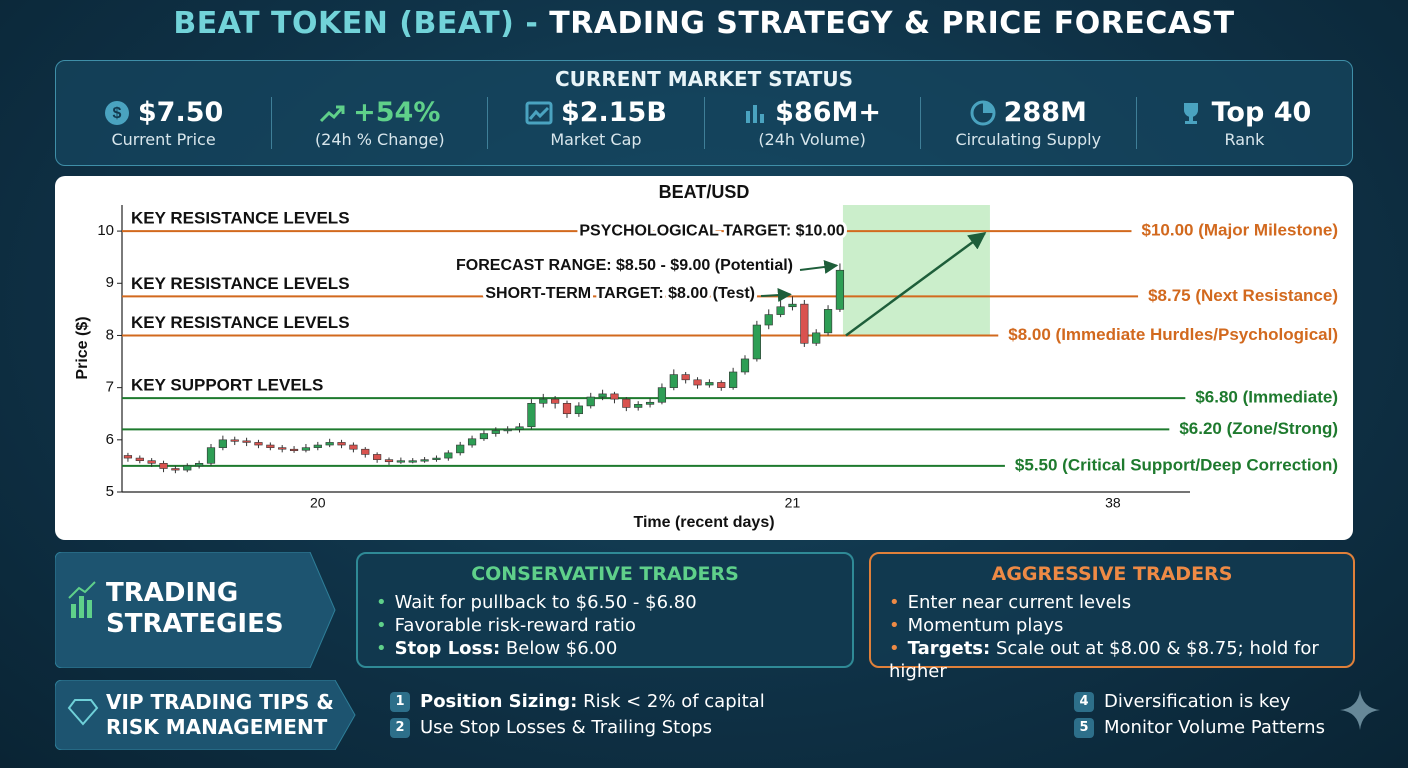  I want to click on y-tick-label: 6, so click(110, 439).